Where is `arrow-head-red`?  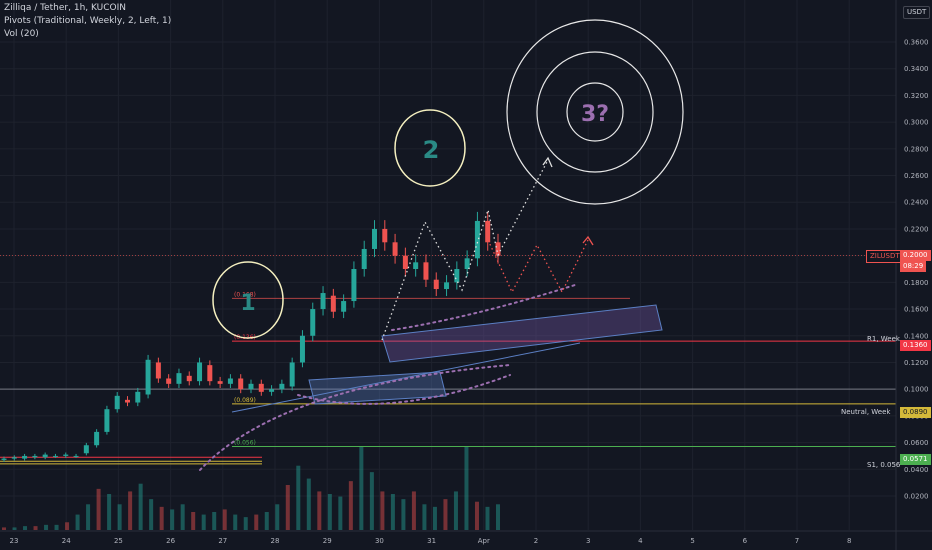 arrow-head-red is located at coordinates (588, 240).